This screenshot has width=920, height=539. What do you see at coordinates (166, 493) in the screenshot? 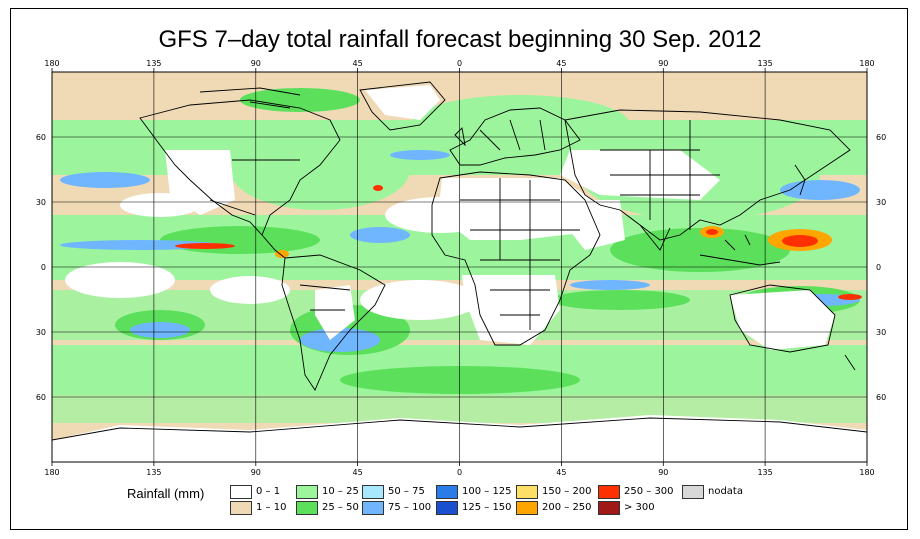
I see `legend-title: Rainfall (mm)` at bounding box center [166, 493].